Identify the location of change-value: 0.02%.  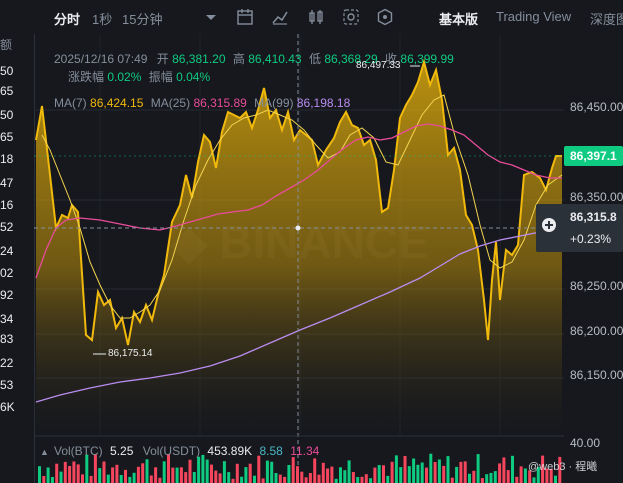
(124, 77).